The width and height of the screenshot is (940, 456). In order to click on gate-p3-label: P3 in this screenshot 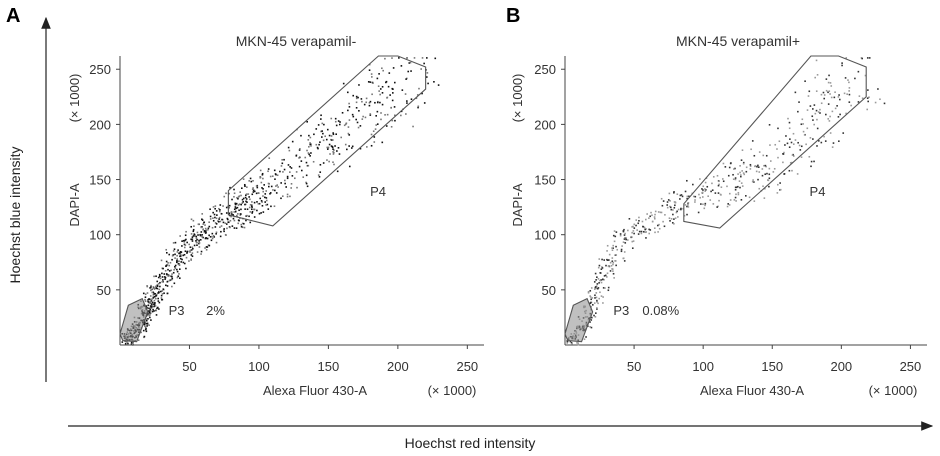, I will do `click(621, 310)`.